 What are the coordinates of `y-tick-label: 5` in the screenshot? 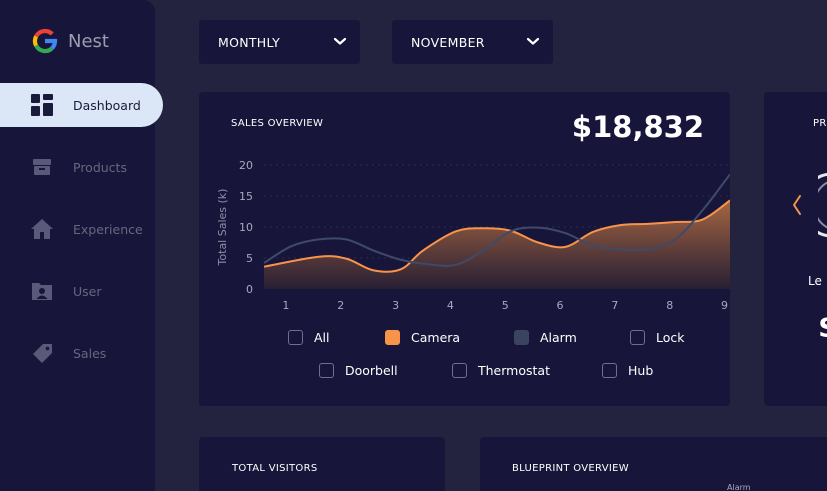 It's located at (249, 258).